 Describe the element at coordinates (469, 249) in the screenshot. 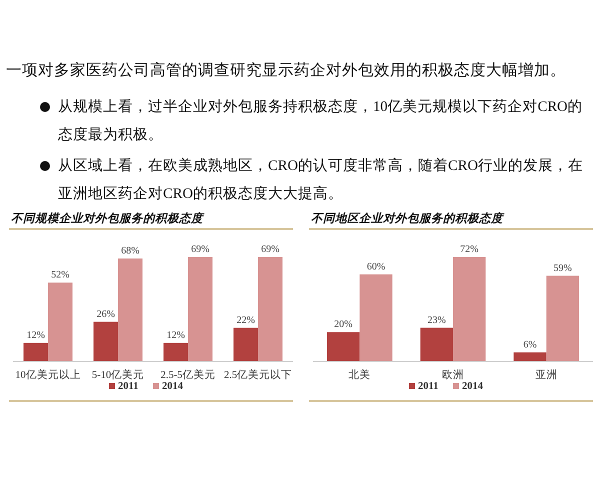

I see `data-label: 72%` at that location.